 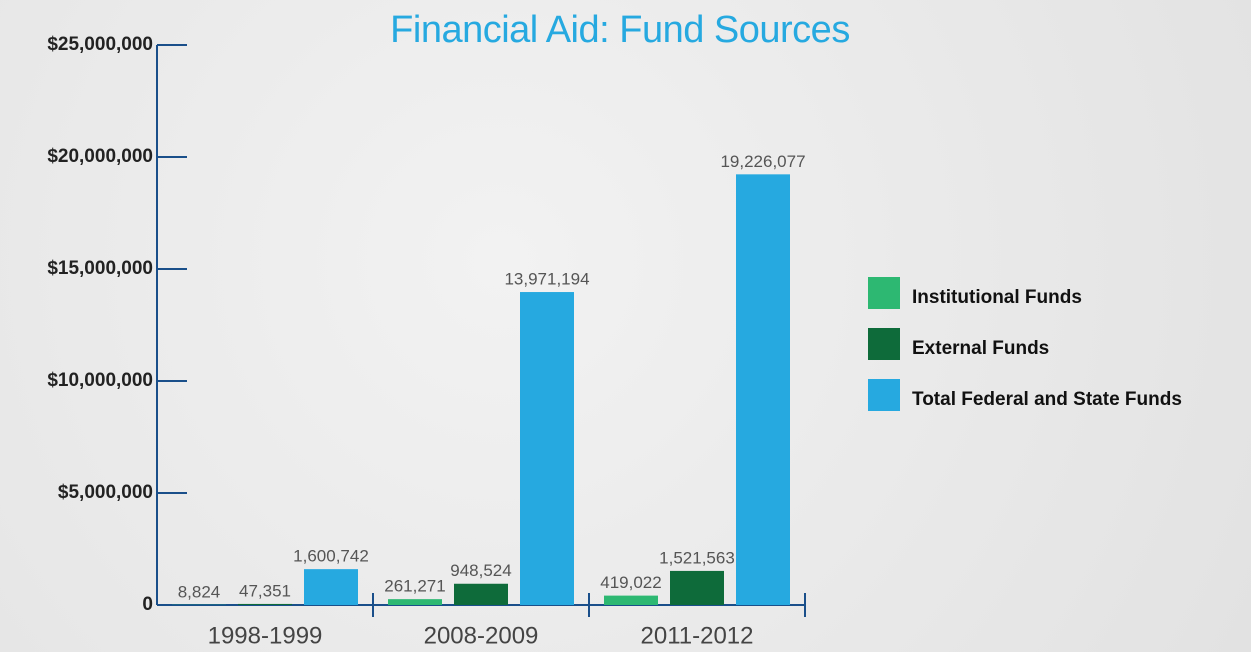 What do you see at coordinates (265, 590) in the screenshot?
I see `value-label: 47,351` at bounding box center [265, 590].